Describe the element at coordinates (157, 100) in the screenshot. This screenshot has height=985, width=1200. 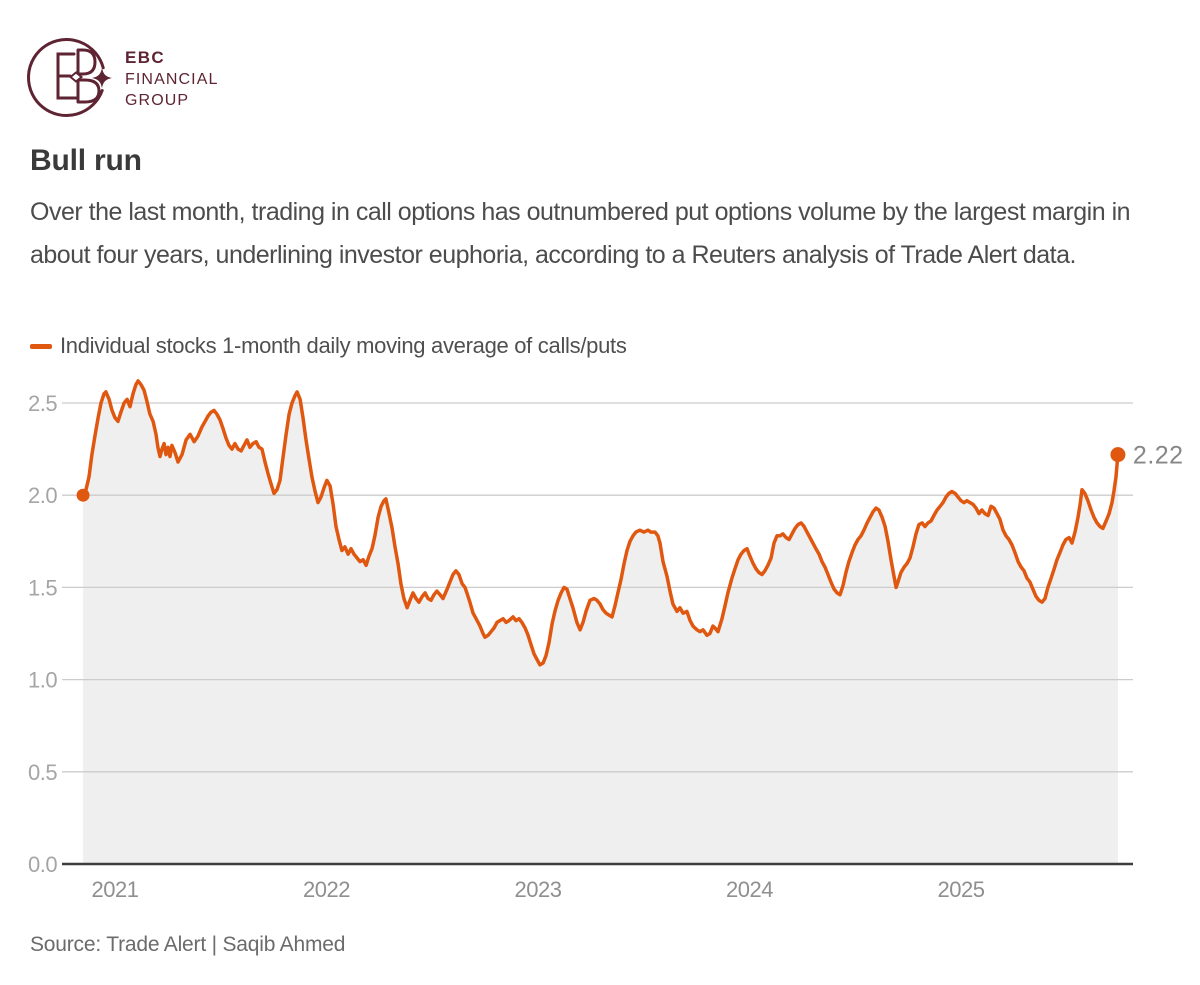
I see `brand-name-group: GROUP` at that location.